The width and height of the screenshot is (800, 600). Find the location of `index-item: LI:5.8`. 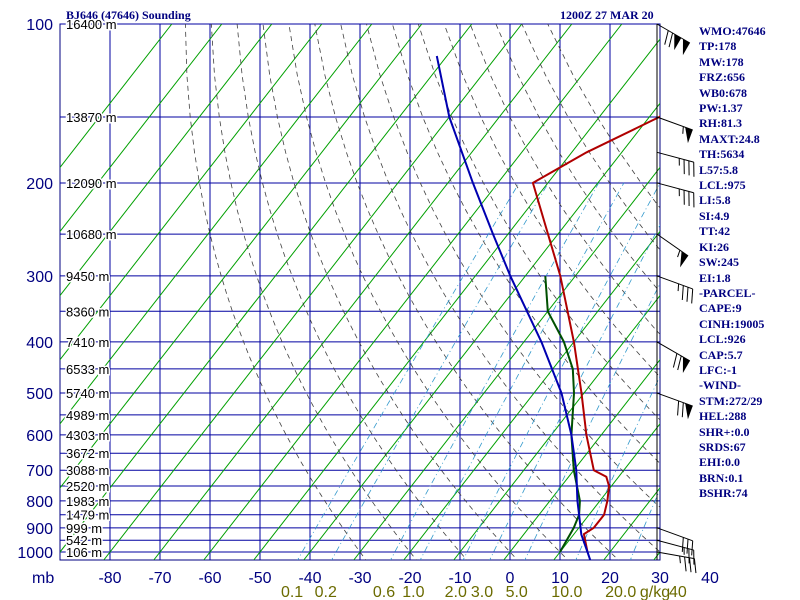

index-item: LI:5.8 is located at coordinates (715, 200).